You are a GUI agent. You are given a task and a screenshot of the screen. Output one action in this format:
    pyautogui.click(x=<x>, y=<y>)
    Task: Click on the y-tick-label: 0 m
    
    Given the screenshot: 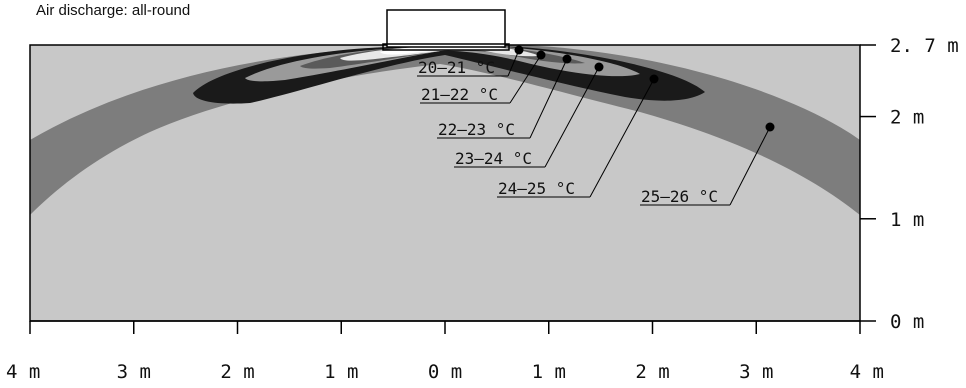 What is the action you would take?
    pyautogui.click(x=907, y=322)
    